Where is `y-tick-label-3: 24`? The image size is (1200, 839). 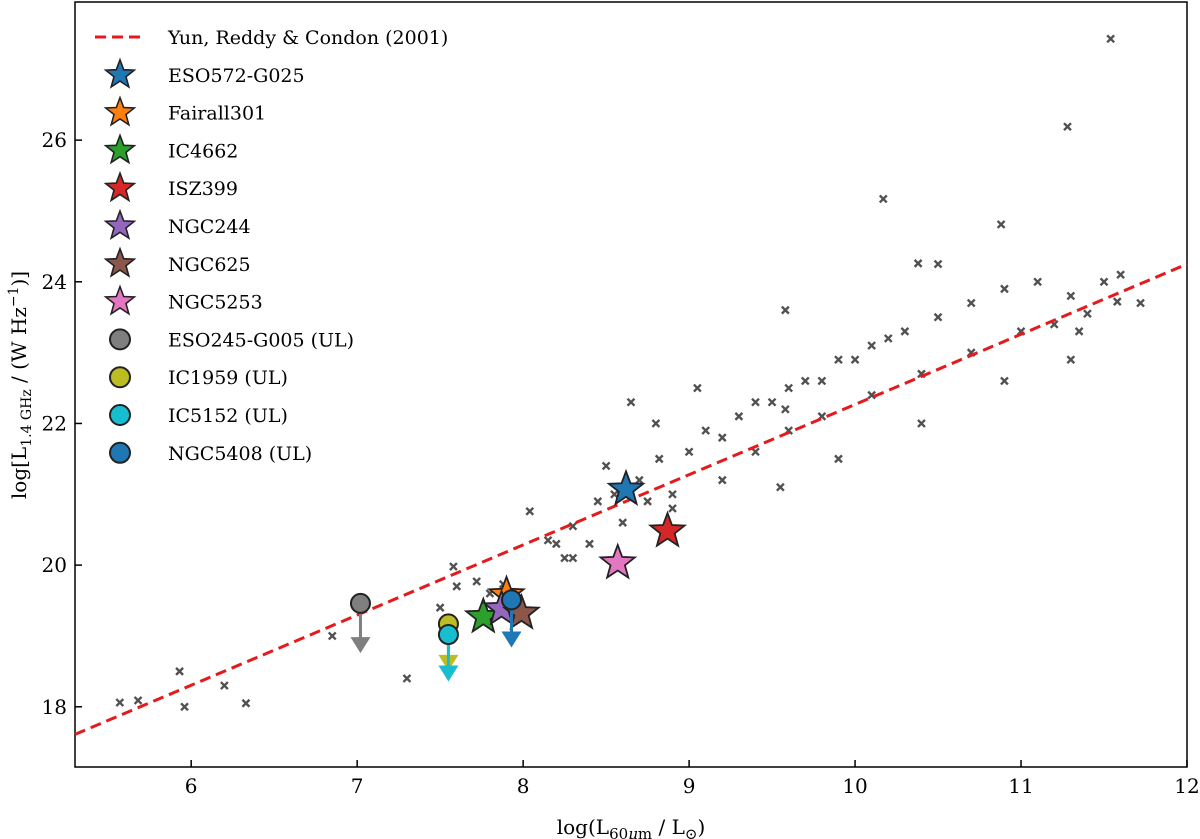
y-tick-label-3: 24 is located at coordinates (54, 282).